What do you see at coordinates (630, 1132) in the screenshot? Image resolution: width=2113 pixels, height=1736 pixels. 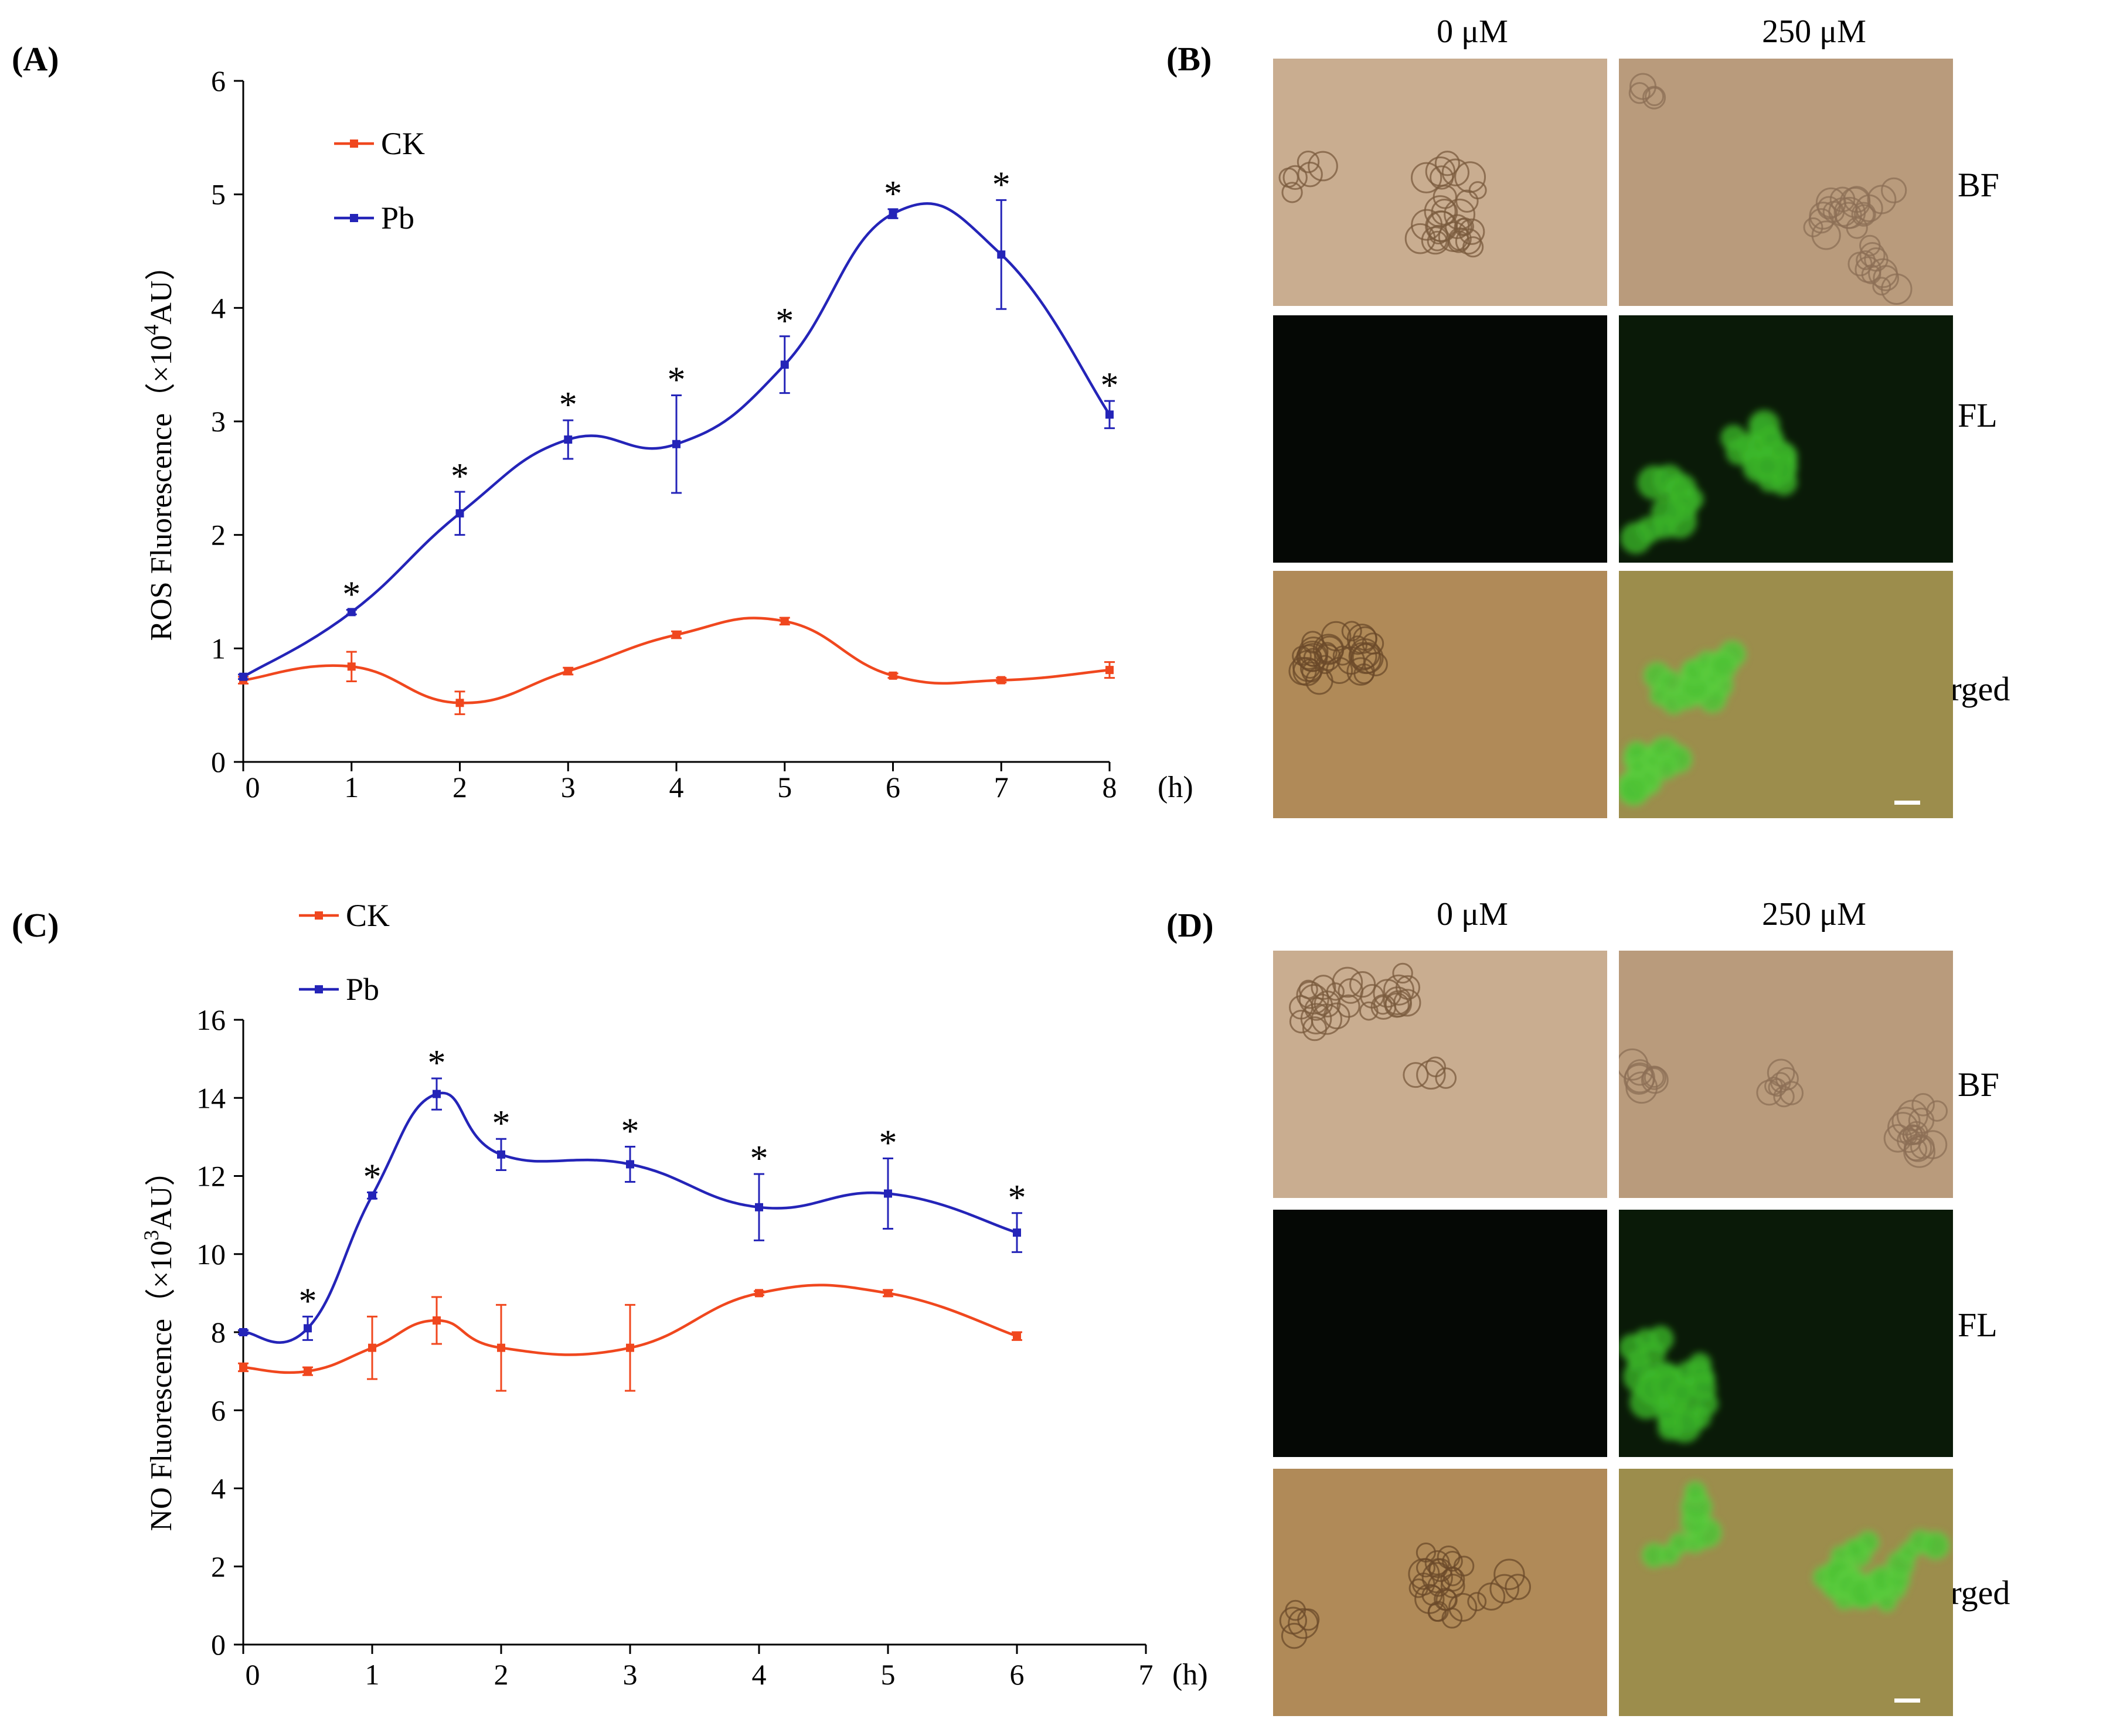 I see `chart-c-significance-star: *` at bounding box center [630, 1132].